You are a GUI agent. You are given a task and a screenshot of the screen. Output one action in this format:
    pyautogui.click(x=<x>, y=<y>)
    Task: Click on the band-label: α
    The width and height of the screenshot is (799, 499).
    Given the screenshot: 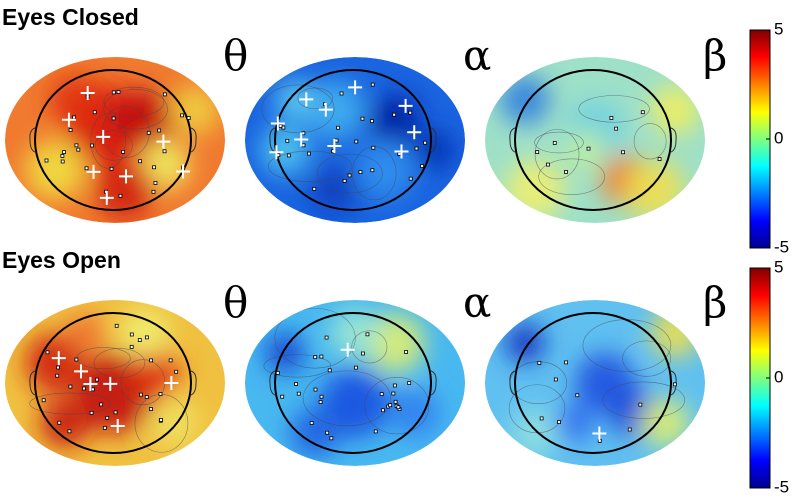 What is the action you would take?
    pyautogui.click(x=477, y=302)
    